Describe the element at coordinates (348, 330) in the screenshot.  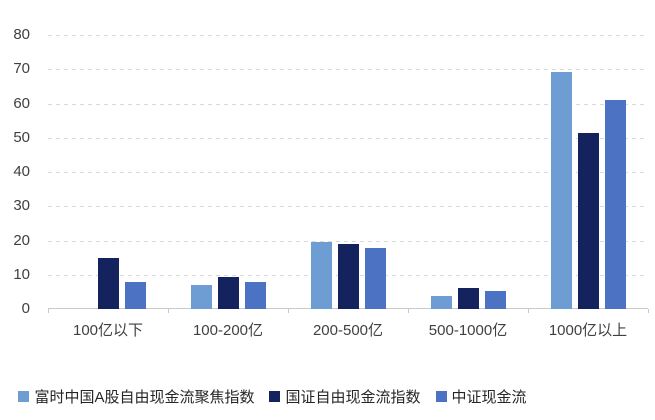
I see `x-category-label: 200-500亿` at that location.